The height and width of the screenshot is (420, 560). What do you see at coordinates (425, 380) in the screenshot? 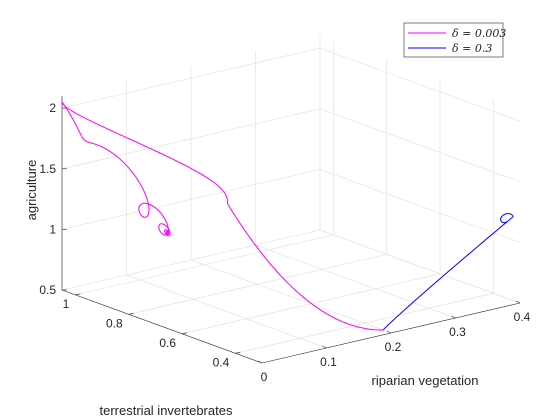
I see `y-axis-label: riparian vegetation` at bounding box center [425, 380].